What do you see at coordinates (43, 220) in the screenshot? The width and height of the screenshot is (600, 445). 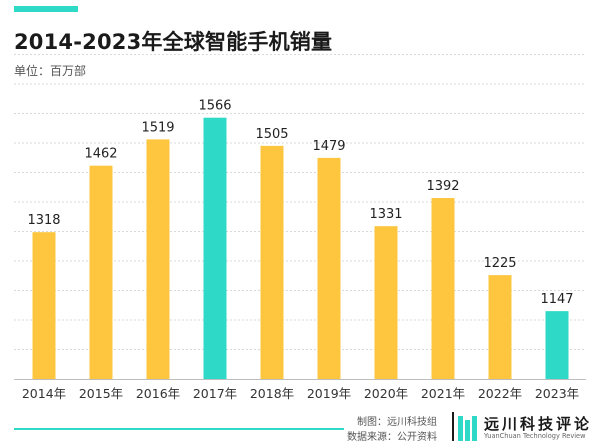 I see `data-label: 1318` at bounding box center [43, 220].